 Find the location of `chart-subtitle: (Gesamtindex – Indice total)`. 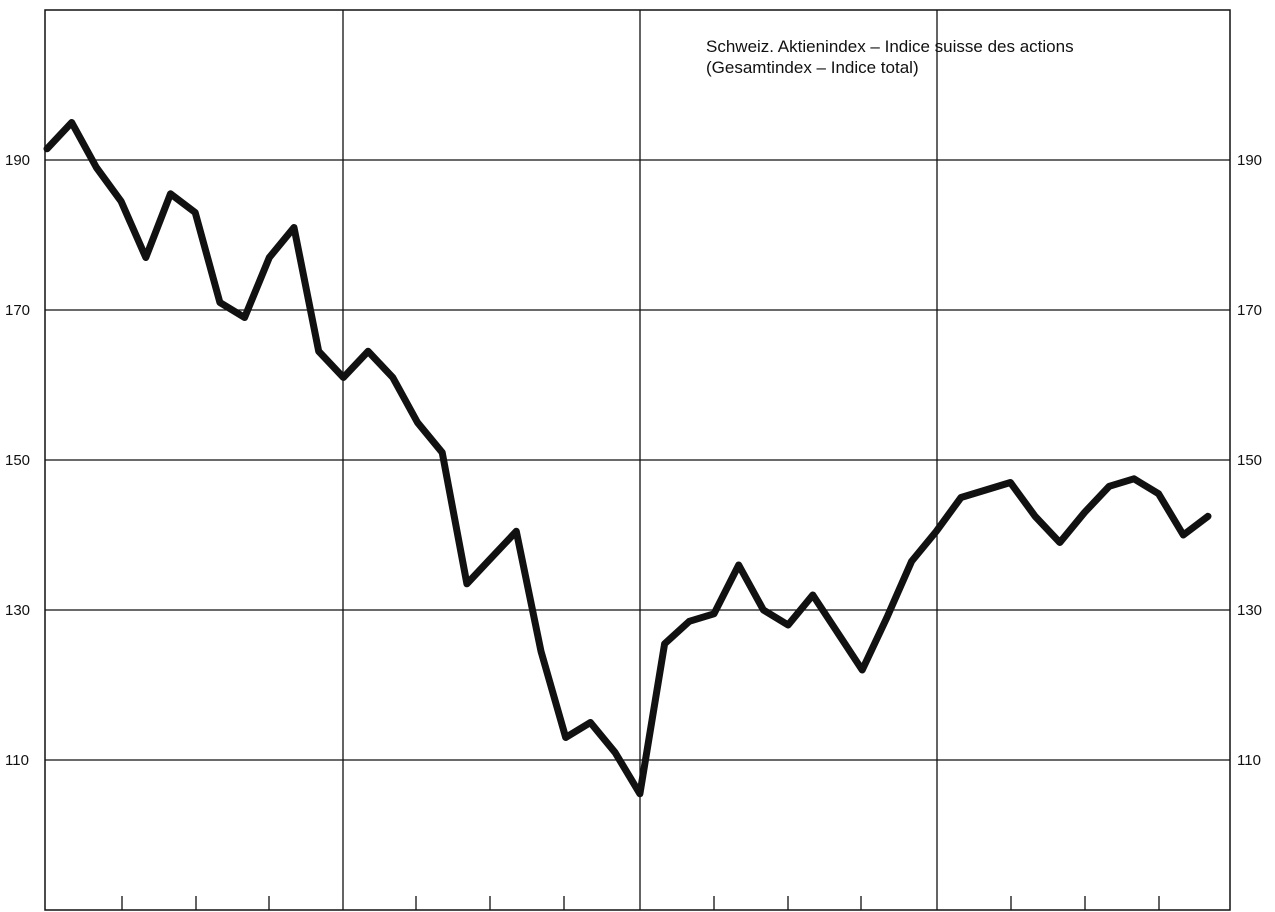

chart-subtitle: (Gesamtindex – Indice total) is located at coordinates (812, 67).